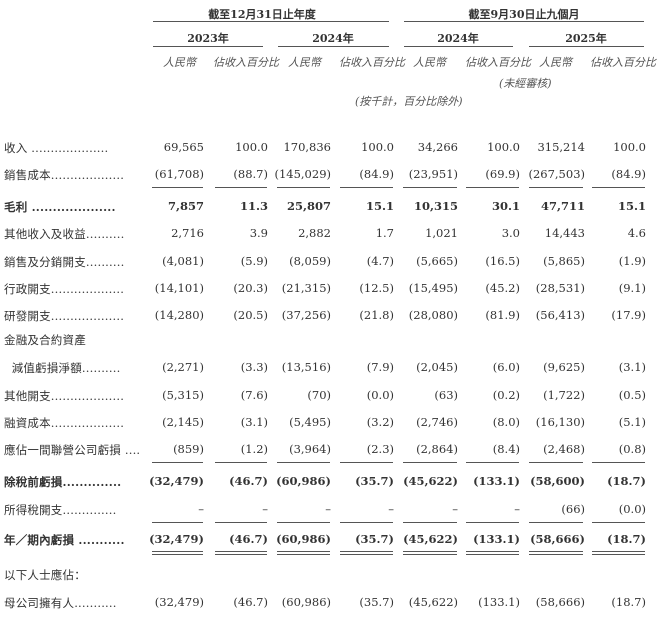 This screenshot has height=617, width=660. Describe the element at coordinates (380, 367) in the screenshot. I see `pct-value: (7.9)` at that location.